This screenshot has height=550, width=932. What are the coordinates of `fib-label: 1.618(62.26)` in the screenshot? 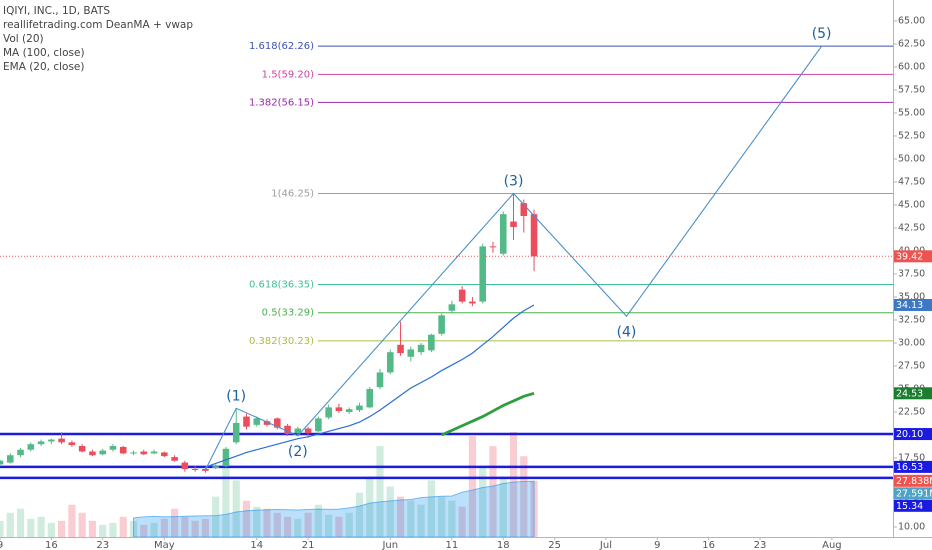 It's located at (281, 46).